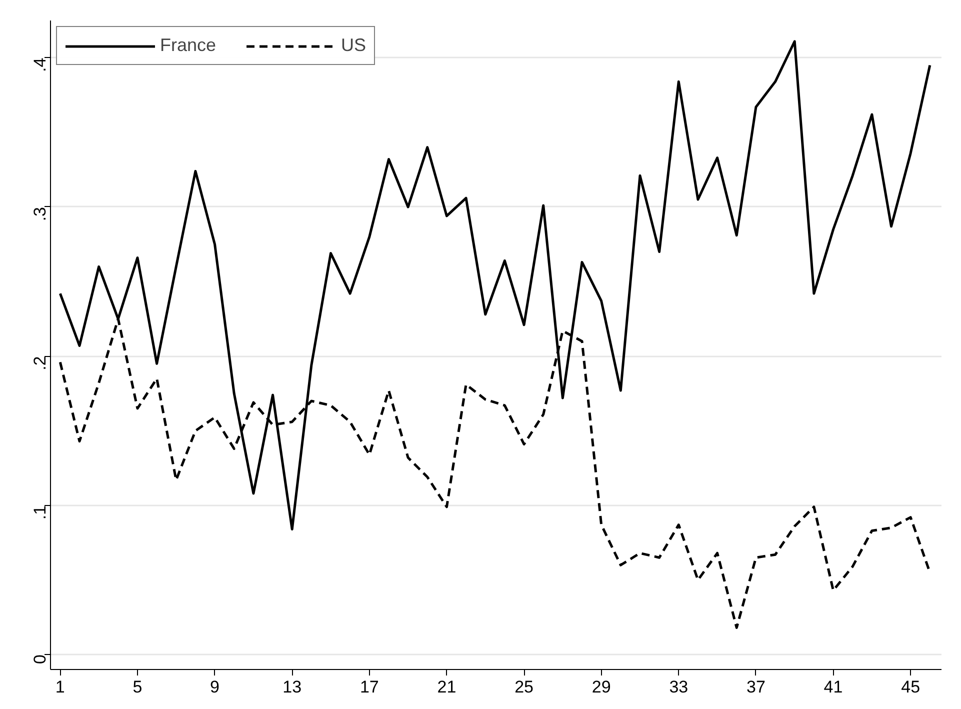 This screenshot has height=709, width=961. I want to click on legend-label: France, so click(188, 45).